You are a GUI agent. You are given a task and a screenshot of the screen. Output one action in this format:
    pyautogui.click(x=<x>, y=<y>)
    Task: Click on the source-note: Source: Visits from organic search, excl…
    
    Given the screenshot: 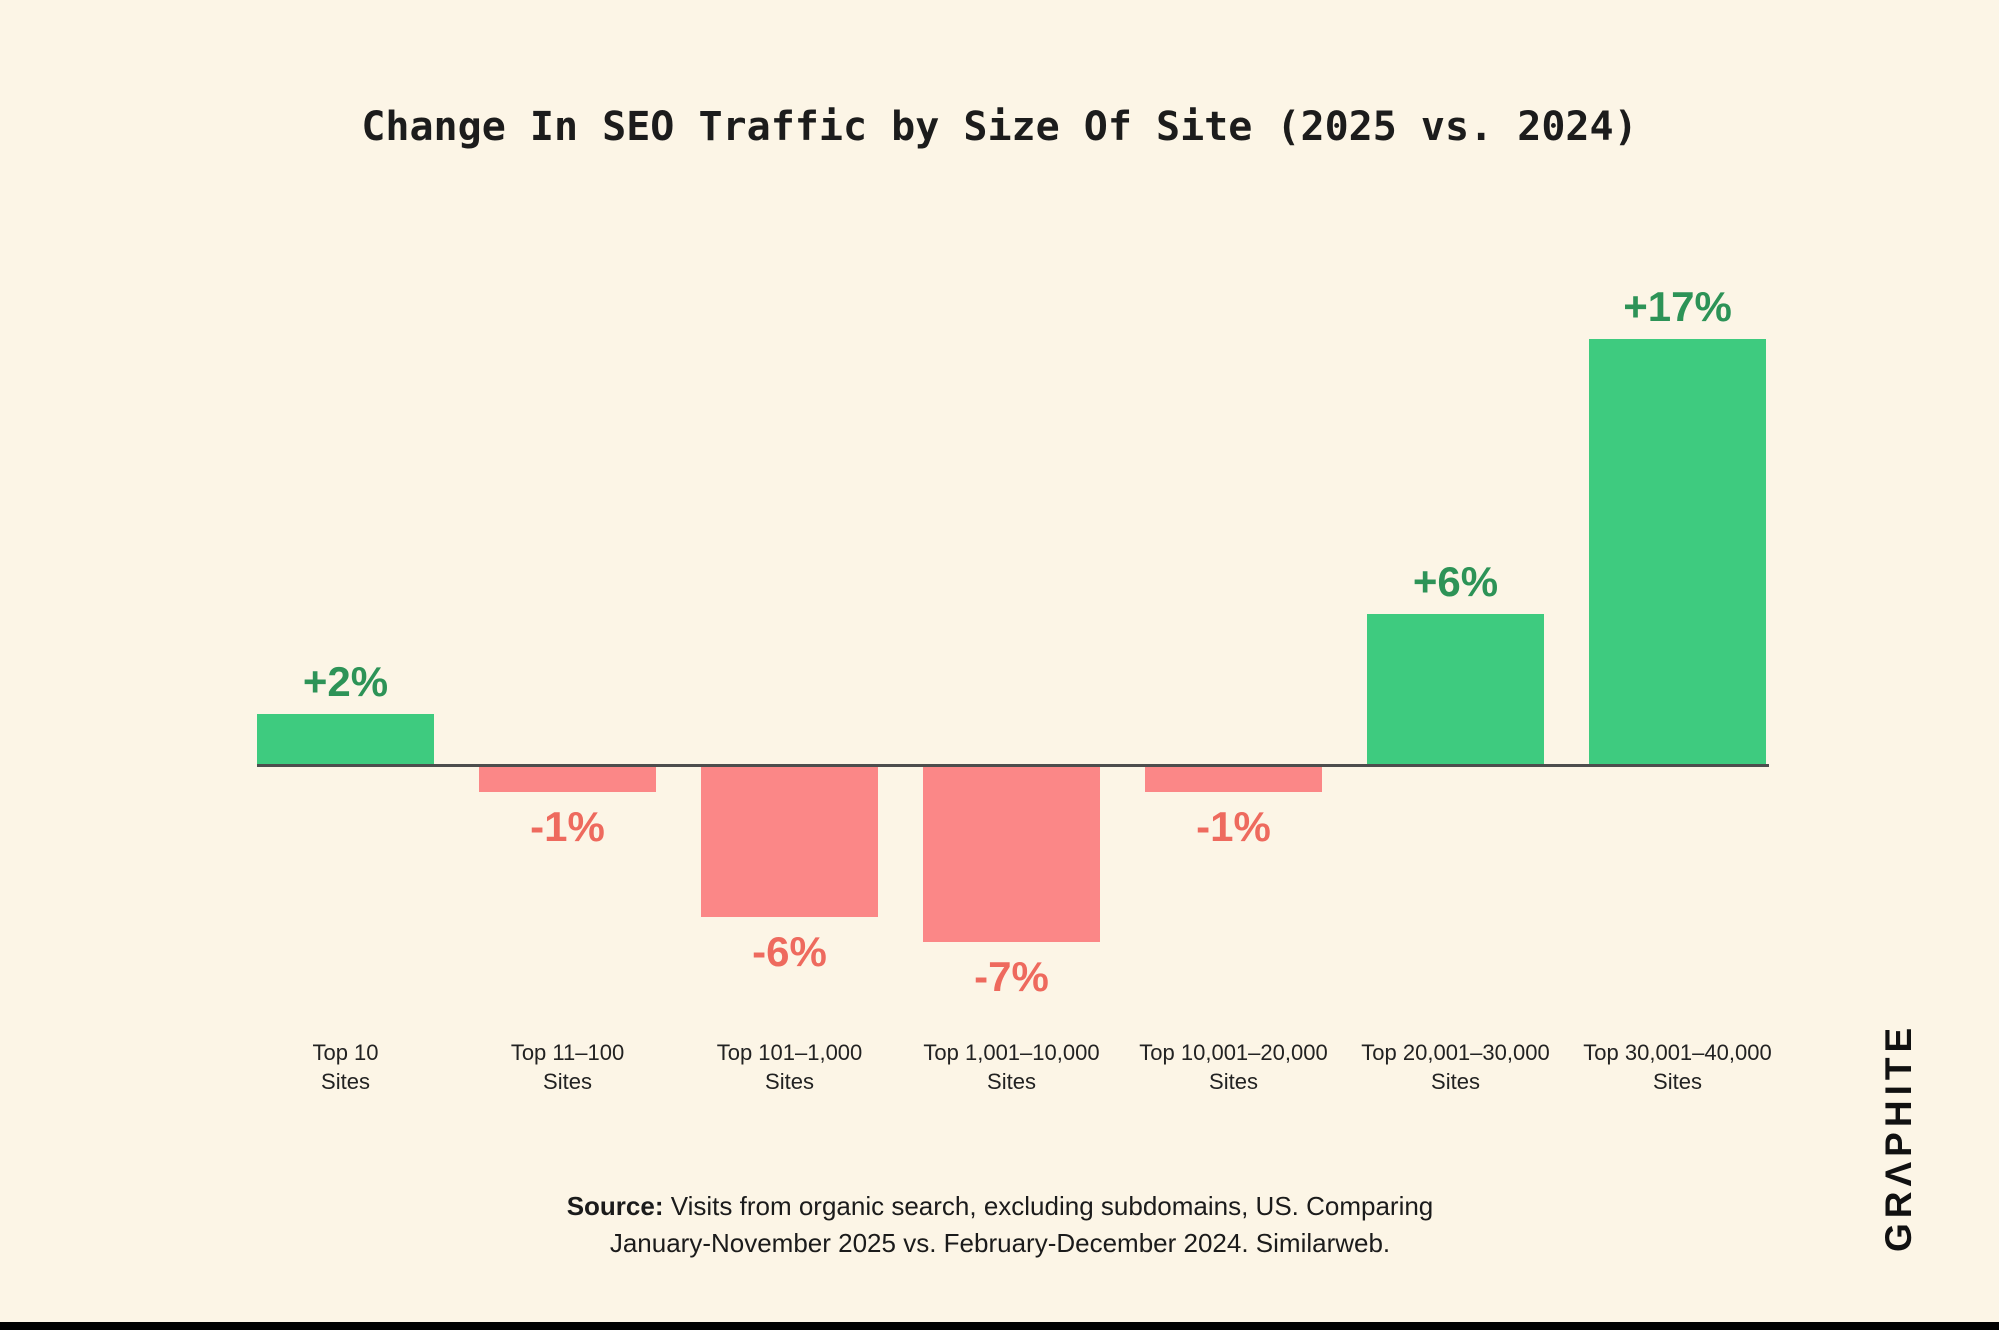 What is the action you would take?
    pyautogui.click(x=1000, y=1225)
    